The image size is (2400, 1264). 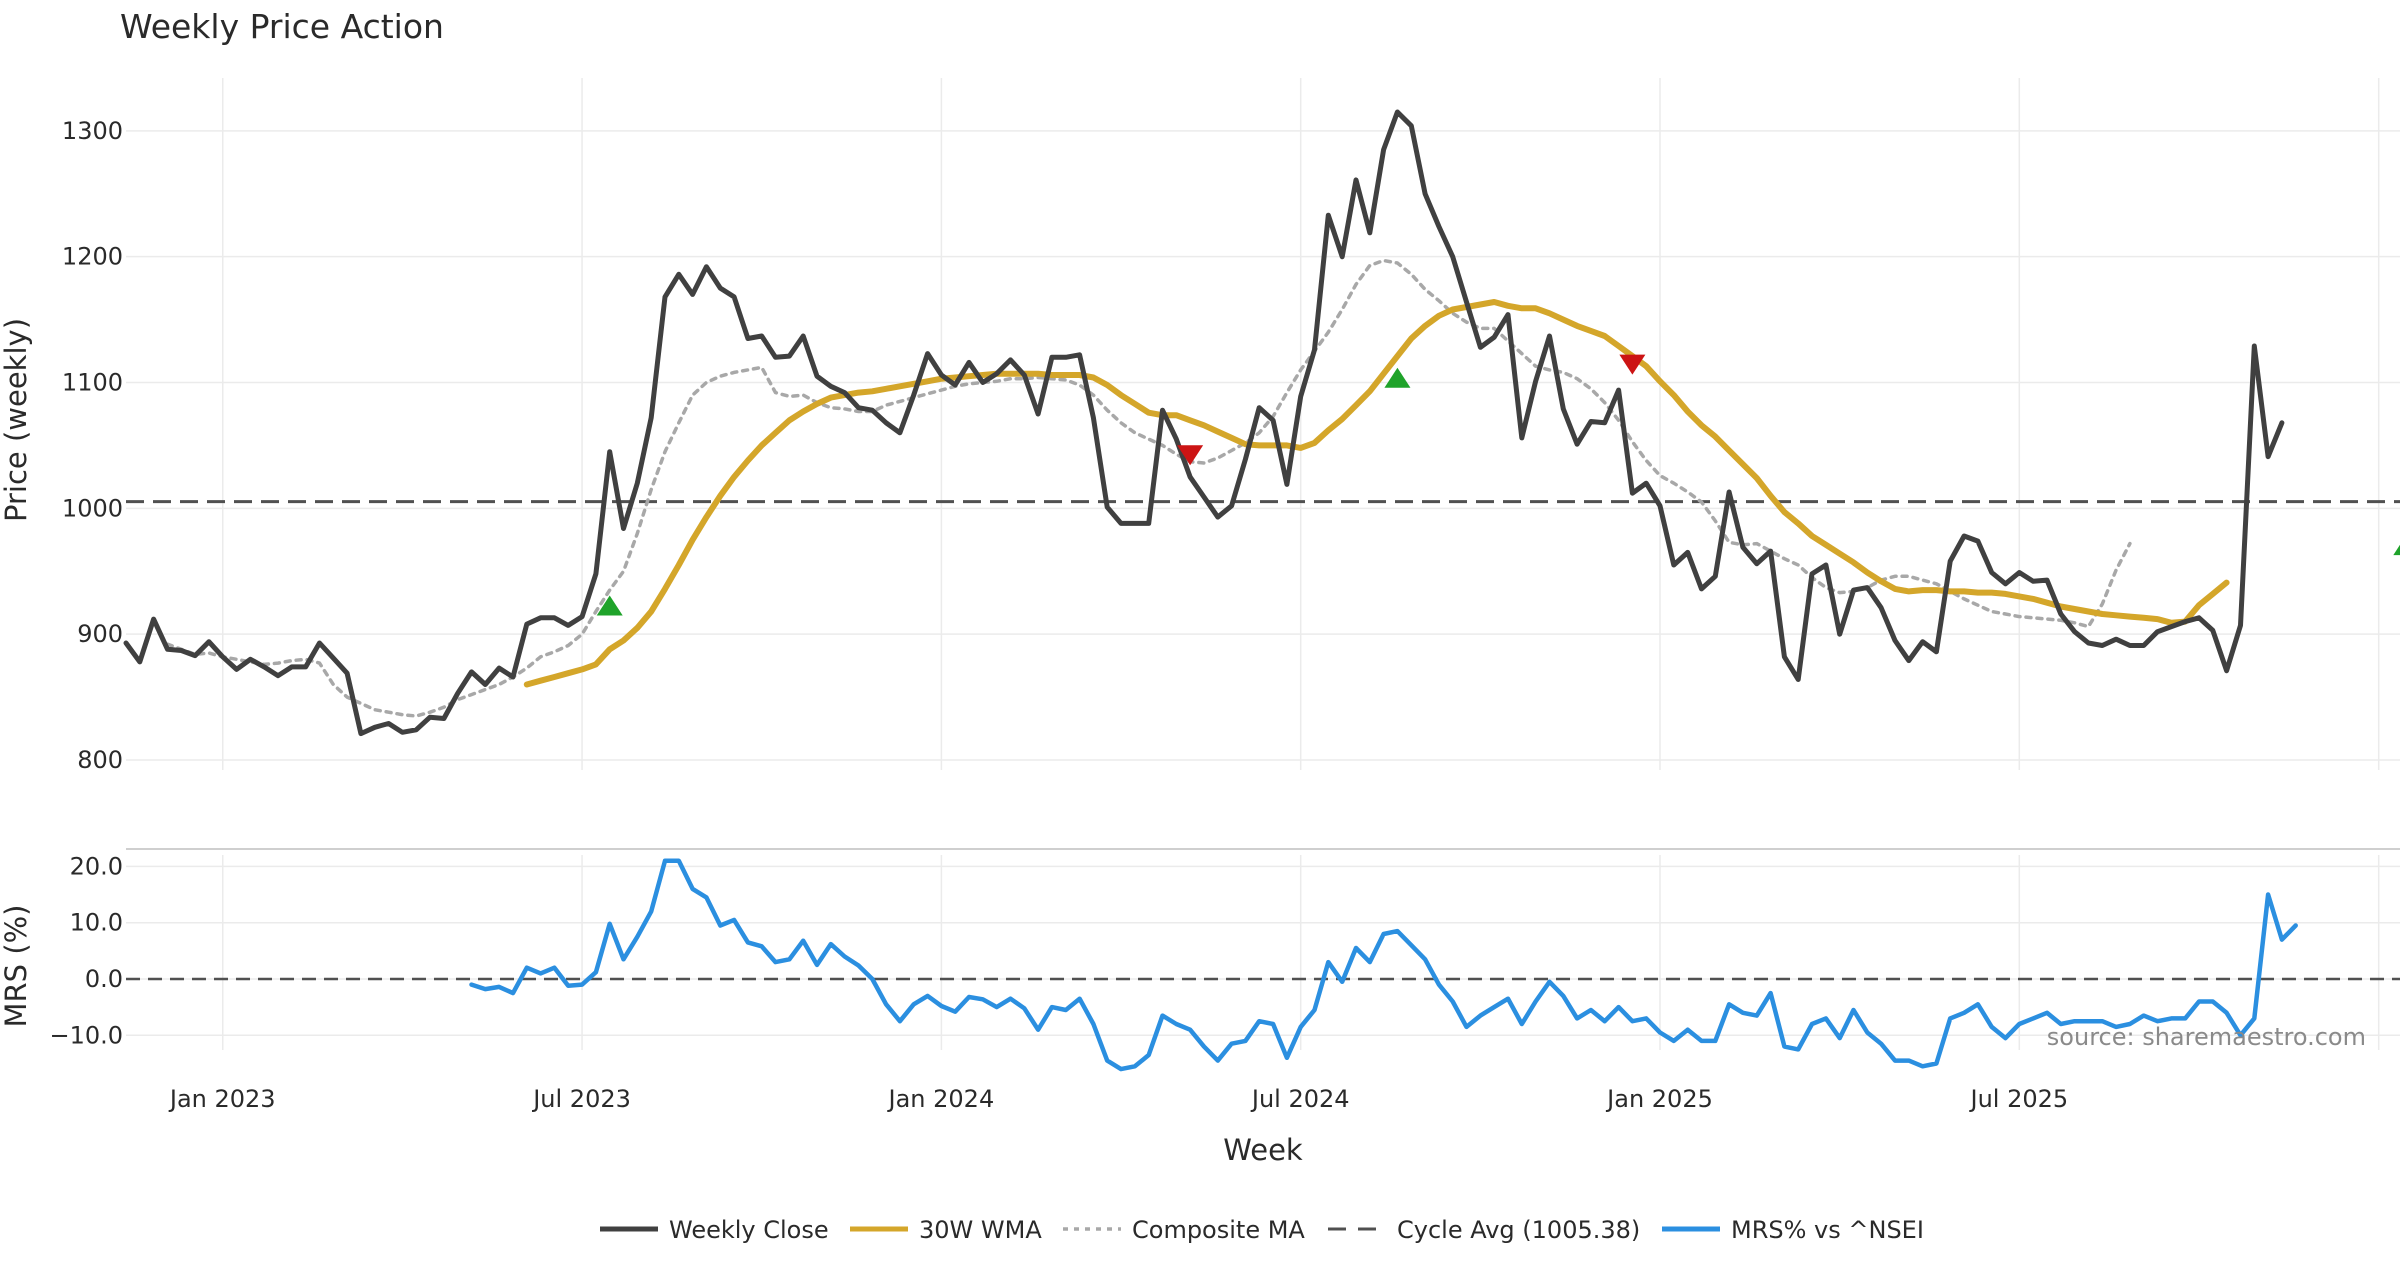 I want to click on price-y-tick-label: 1000, so click(x=92, y=508).